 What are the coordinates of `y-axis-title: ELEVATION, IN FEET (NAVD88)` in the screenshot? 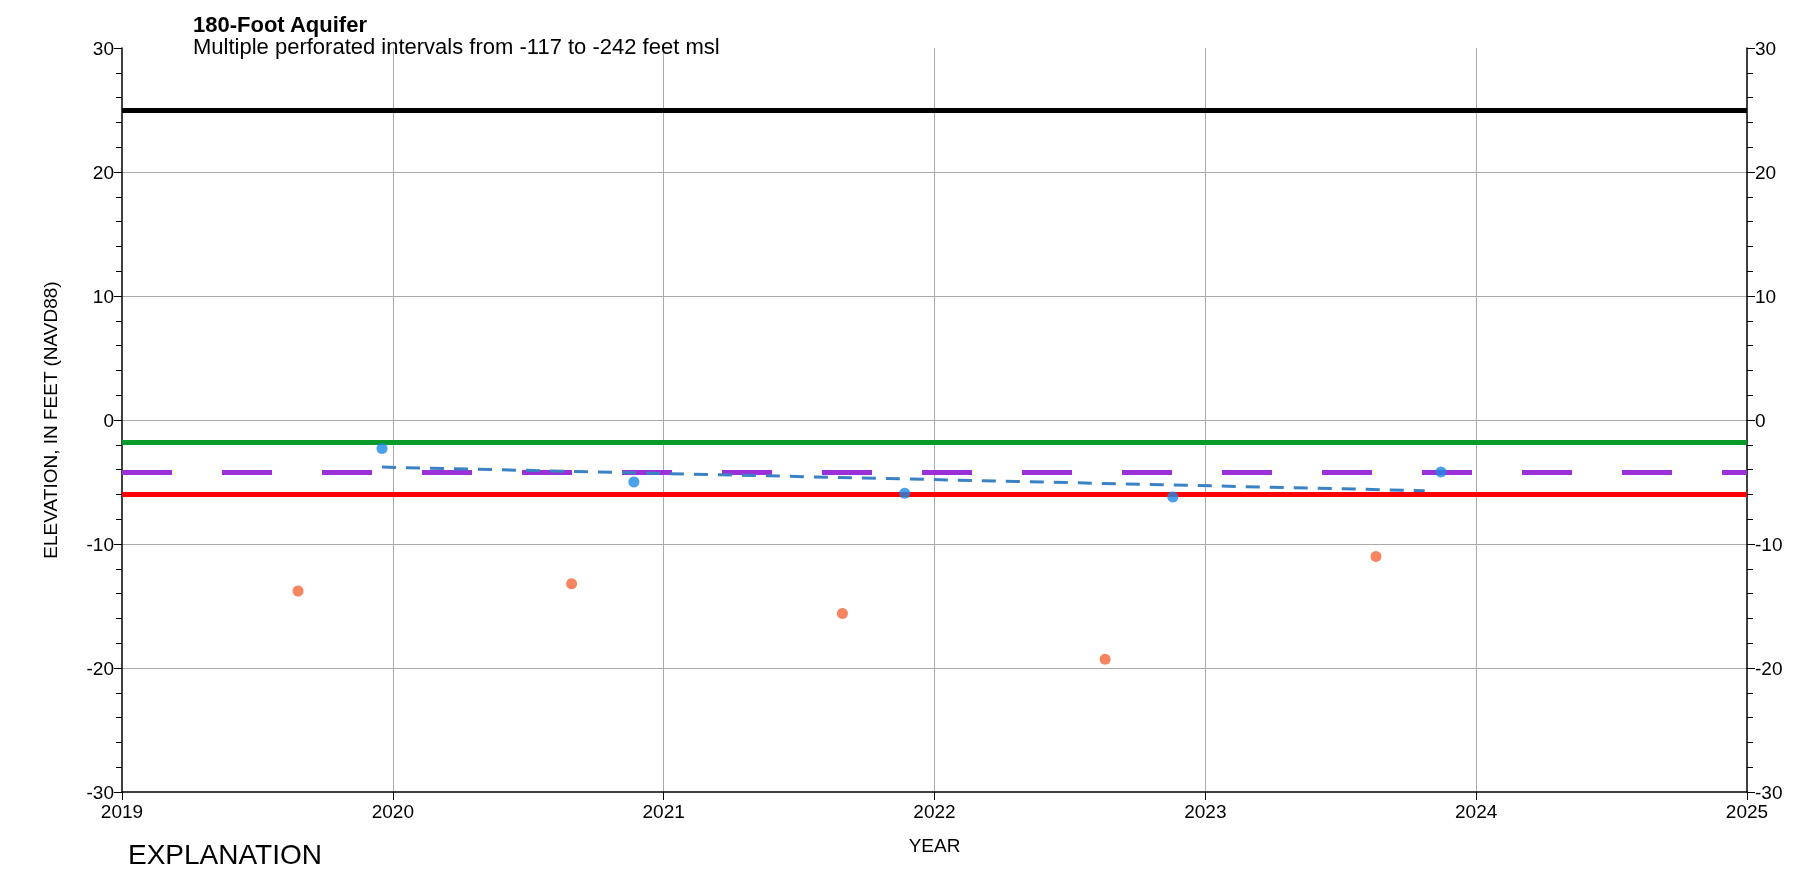 It's located at (50, 420).